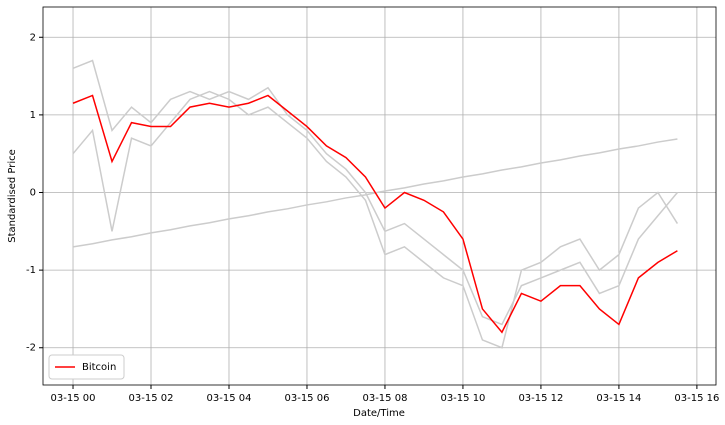 This screenshot has height=425, width=725. What do you see at coordinates (31, 348) in the screenshot?
I see `y-tick-label: -2` at bounding box center [31, 348].